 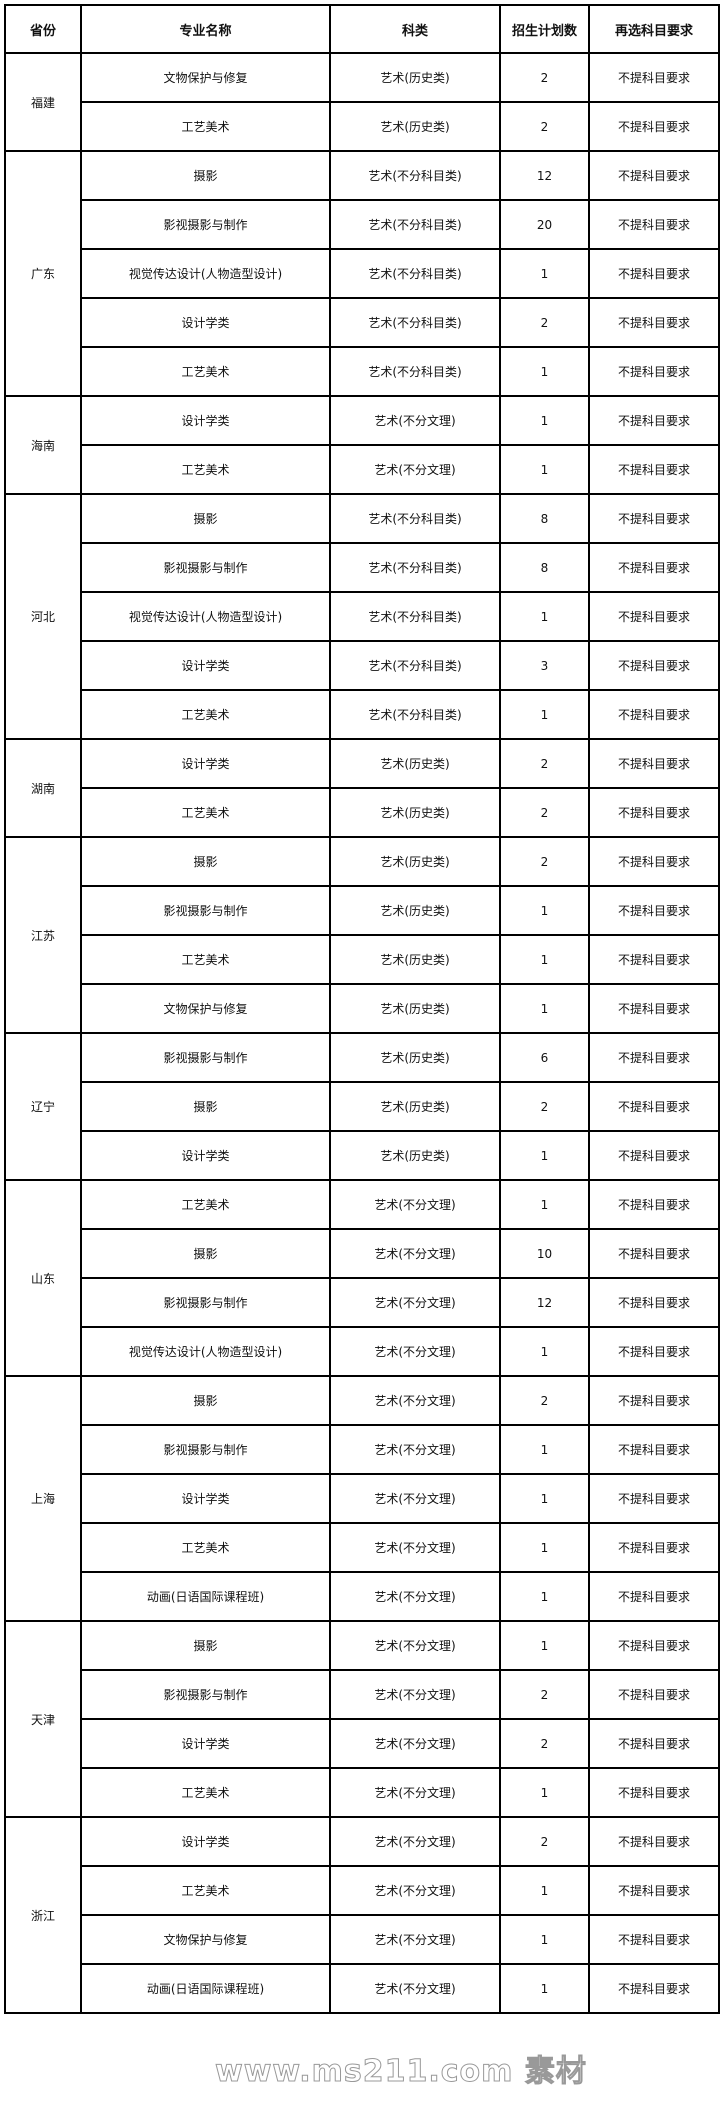 I want to click on table-row: 文物保护与修复 艺术(不分文理) 1 不提科目要求, so click(x=362, y=1939).